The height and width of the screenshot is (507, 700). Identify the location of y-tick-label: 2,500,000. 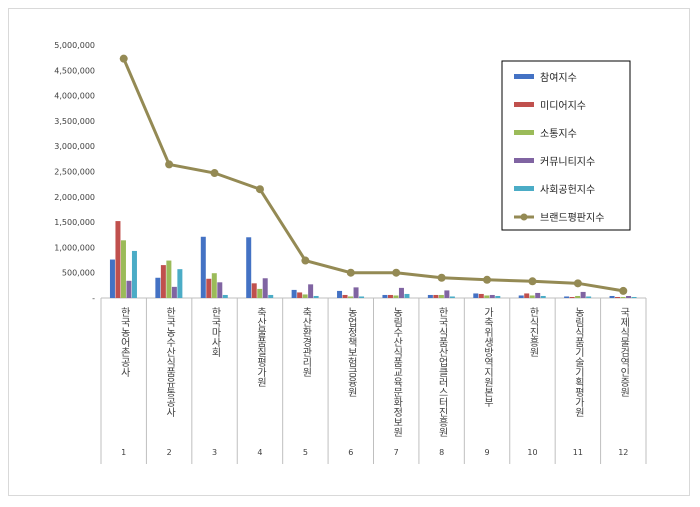
(74, 172).